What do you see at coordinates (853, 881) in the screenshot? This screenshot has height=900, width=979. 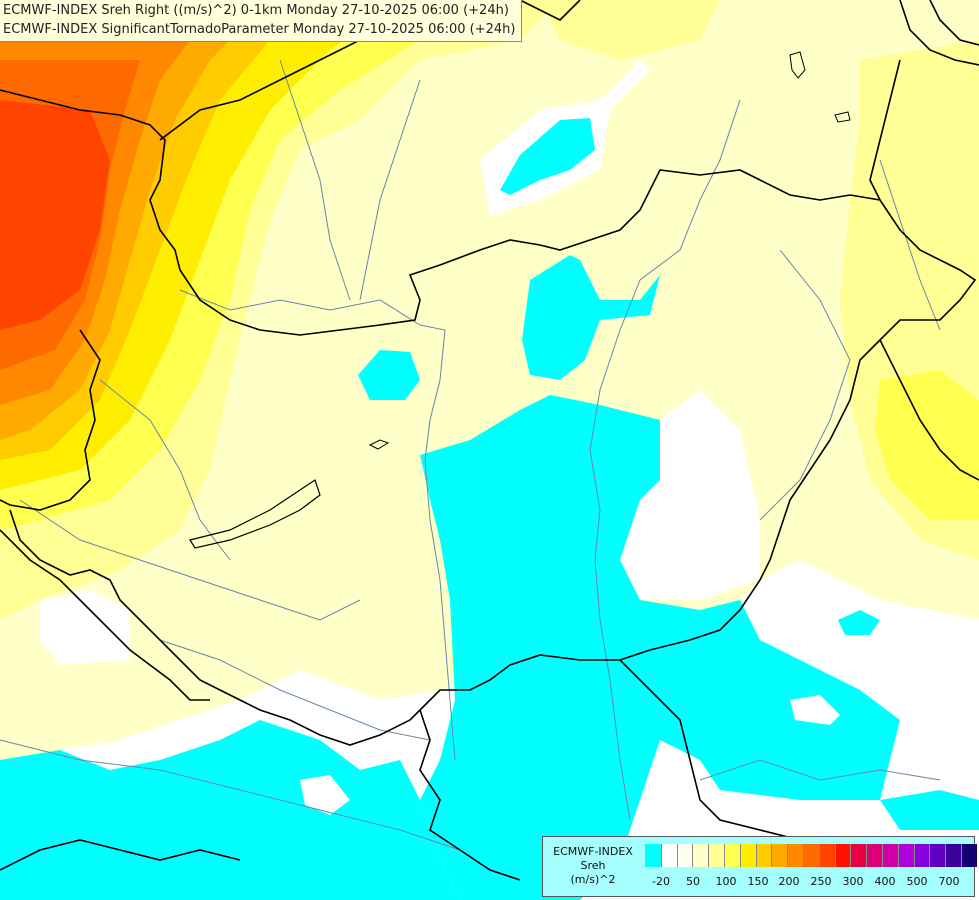 I see `legend-tick-label: 300` at bounding box center [853, 881].